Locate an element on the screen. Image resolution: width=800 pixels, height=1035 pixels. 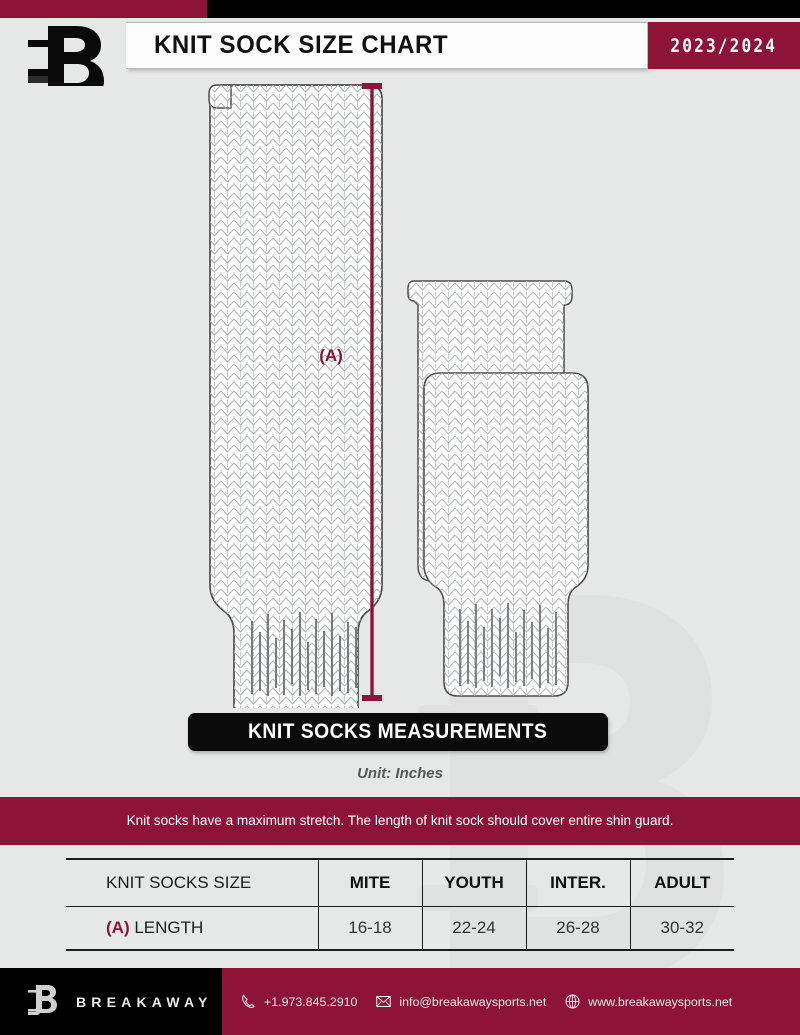
year-badge: 2023/2024 is located at coordinates (724, 45).